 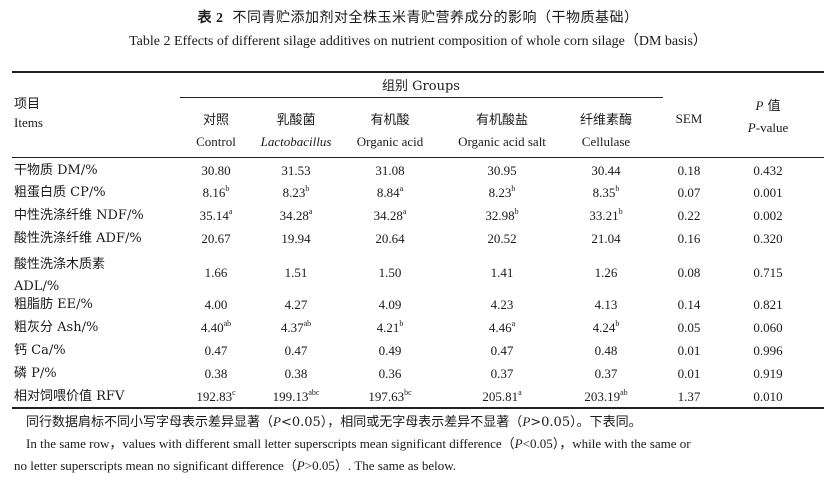 What do you see at coordinates (216, 141) in the screenshot?
I see `group-column-header-en: Control` at bounding box center [216, 141].